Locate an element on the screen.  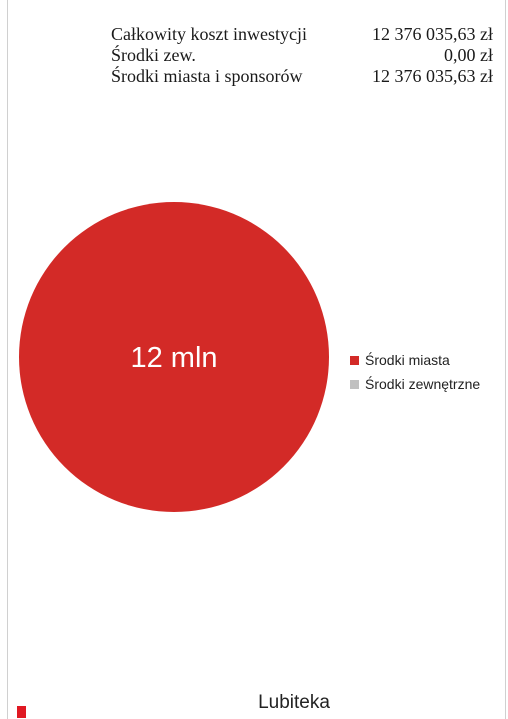
legend-item-city: Środki miasta is located at coordinates (415, 360).